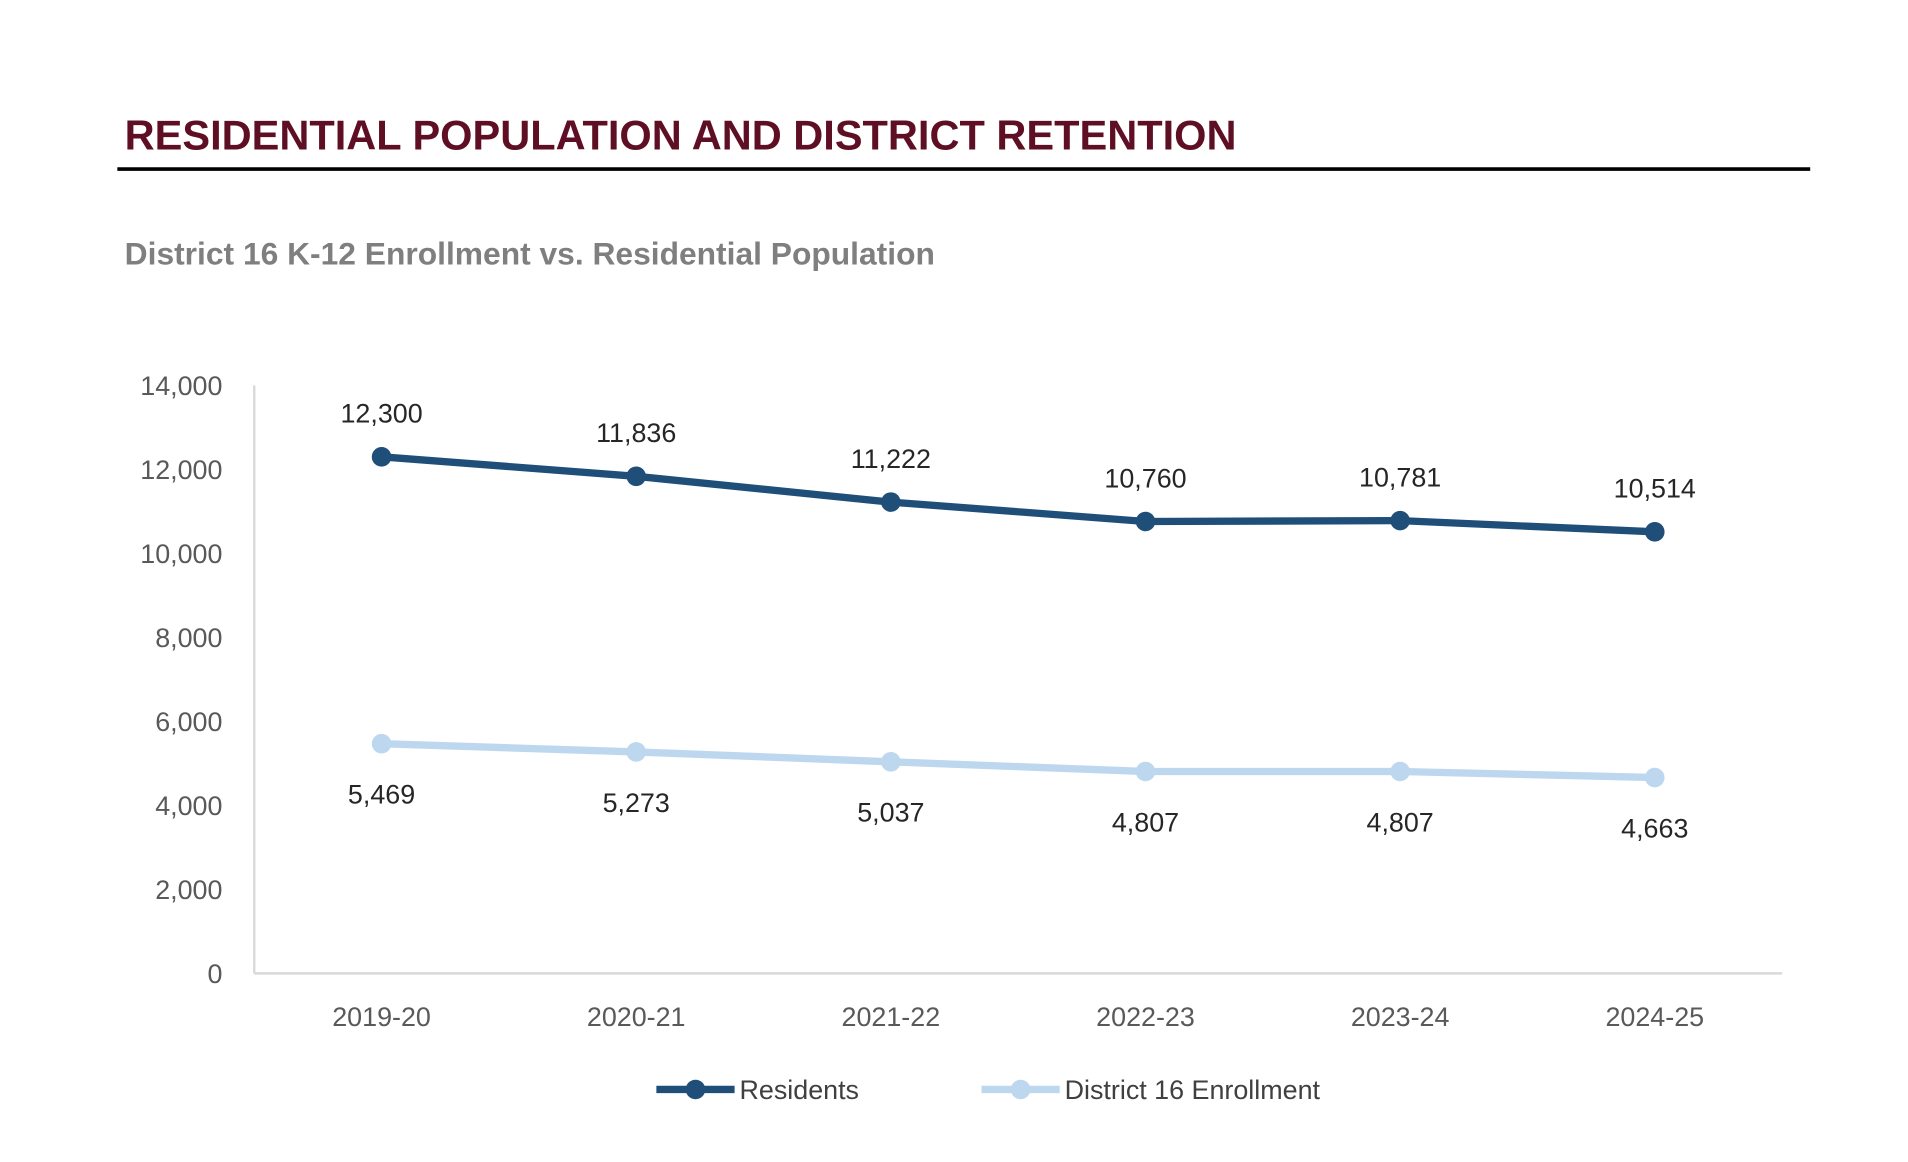 The image size is (1908, 1162). Describe the element at coordinates (181, 386) in the screenshot. I see `y-tick-label: 14,000` at that location.